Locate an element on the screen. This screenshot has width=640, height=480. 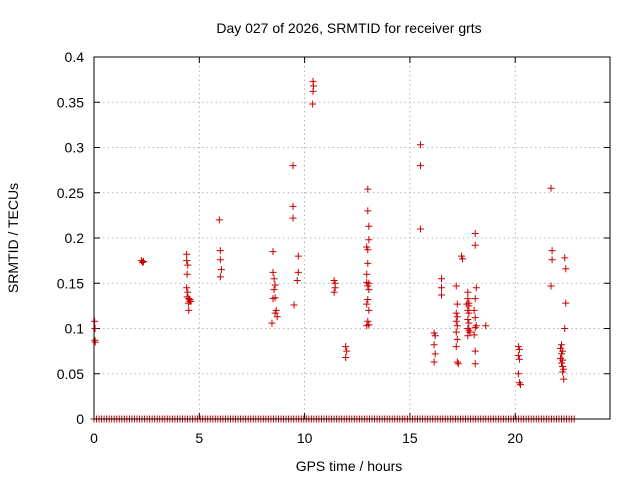
y-tick-label: 0.4 is located at coordinates (75, 57).